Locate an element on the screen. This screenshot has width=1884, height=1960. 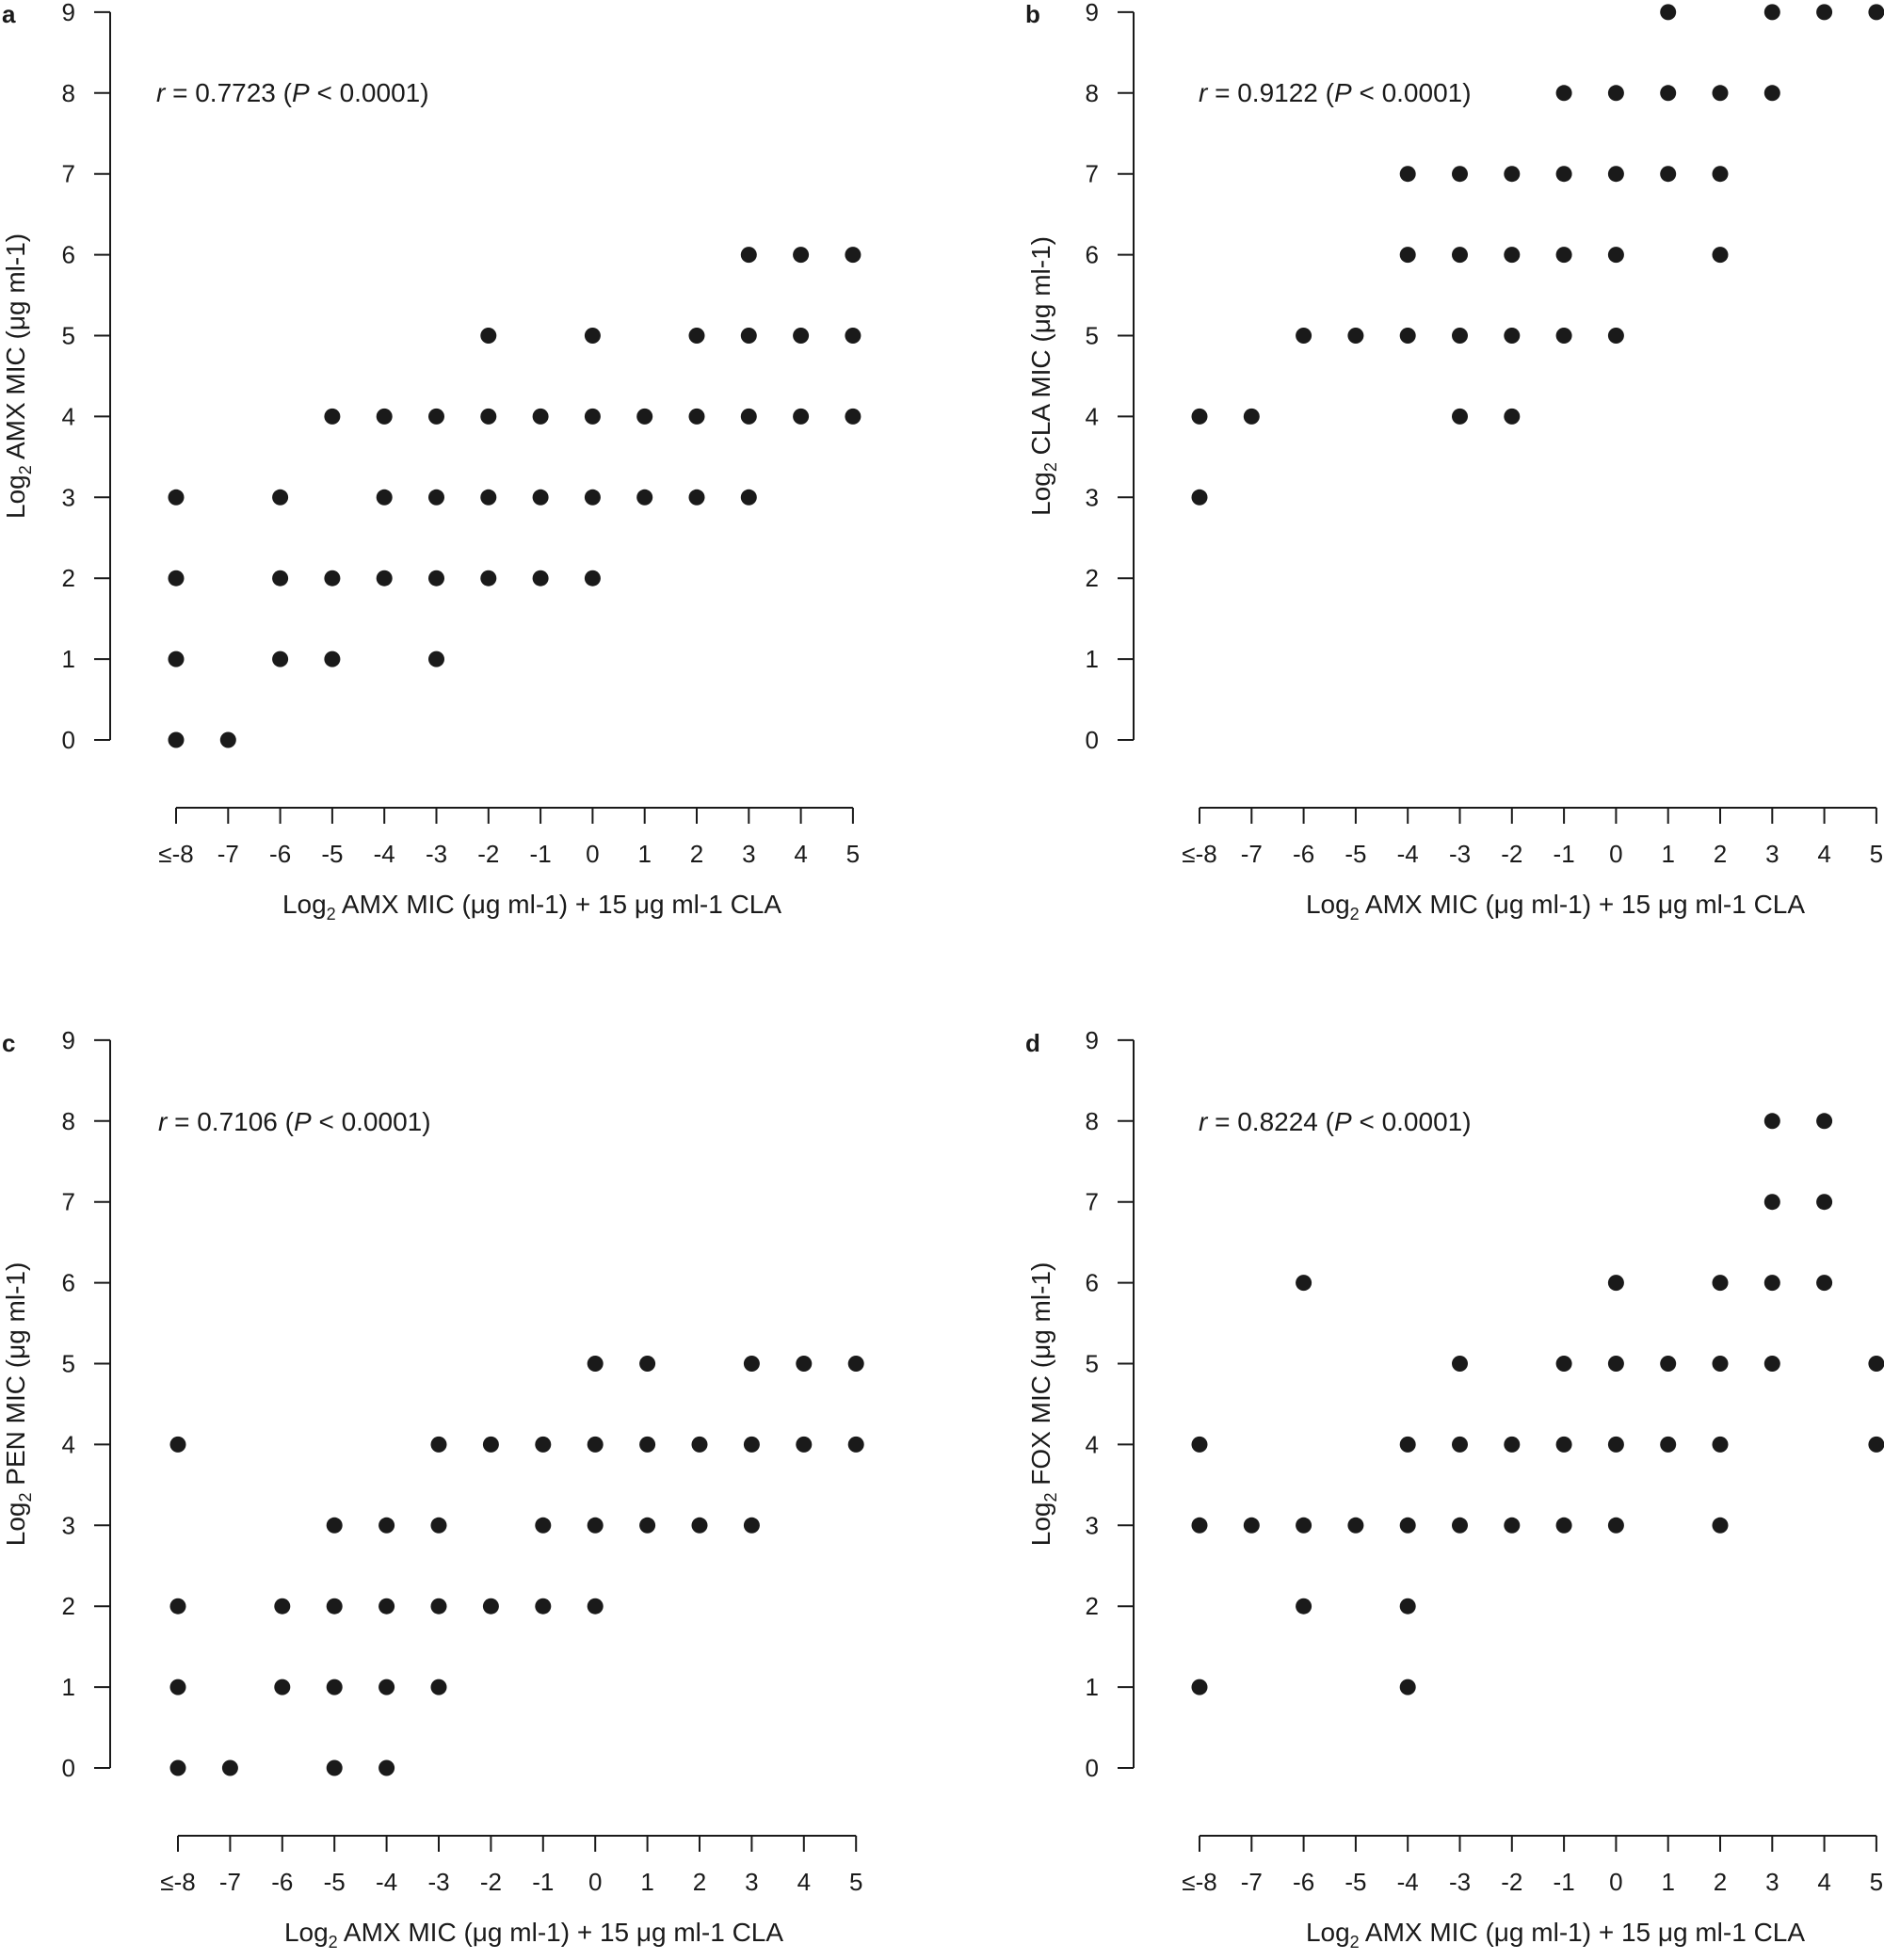
annotation-value: = 0.8224 ( is located at coordinates (1270, 1121).